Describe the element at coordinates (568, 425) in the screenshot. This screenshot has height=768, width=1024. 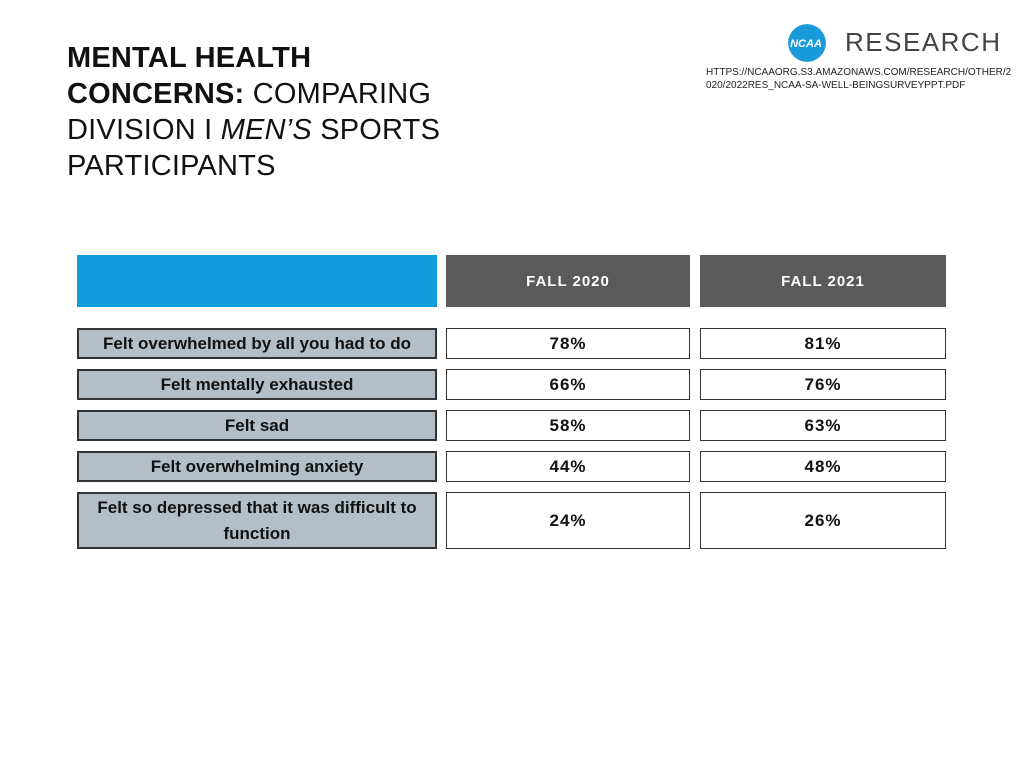
I see `row-value: 58%` at that location.